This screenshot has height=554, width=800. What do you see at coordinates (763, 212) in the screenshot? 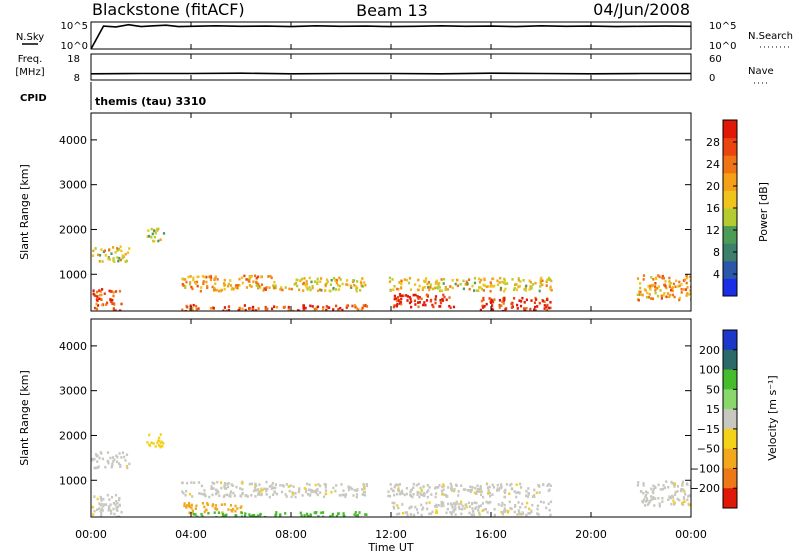
I see `power-colorbar-label: Power [dB]` at bounding box center [763, 212].